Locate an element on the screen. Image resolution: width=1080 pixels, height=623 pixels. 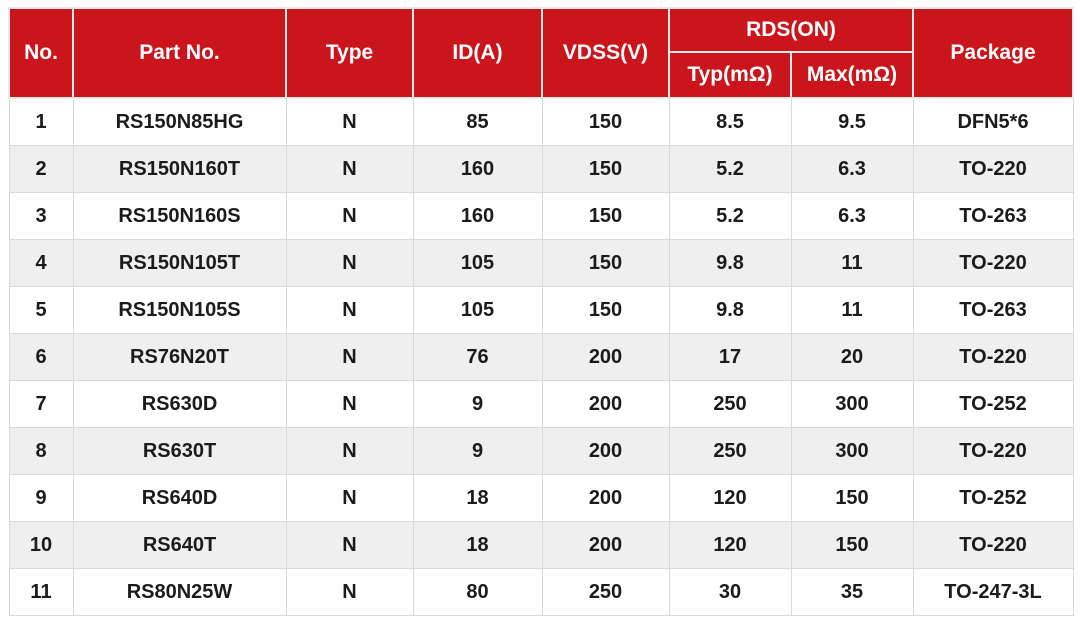
table-cell: 160 is located at coordinates (477, 169).